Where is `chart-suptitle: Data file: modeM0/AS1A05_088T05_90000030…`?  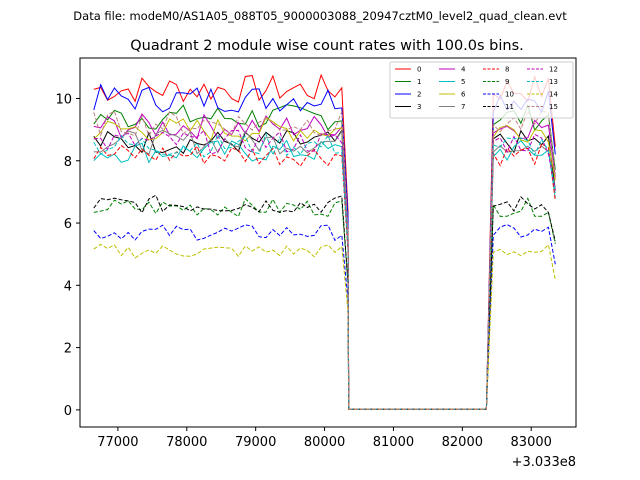 chart-suptitle: Data file: modeM0/AS1A05_088T05_90000030… is located at coordinates (320, 16).